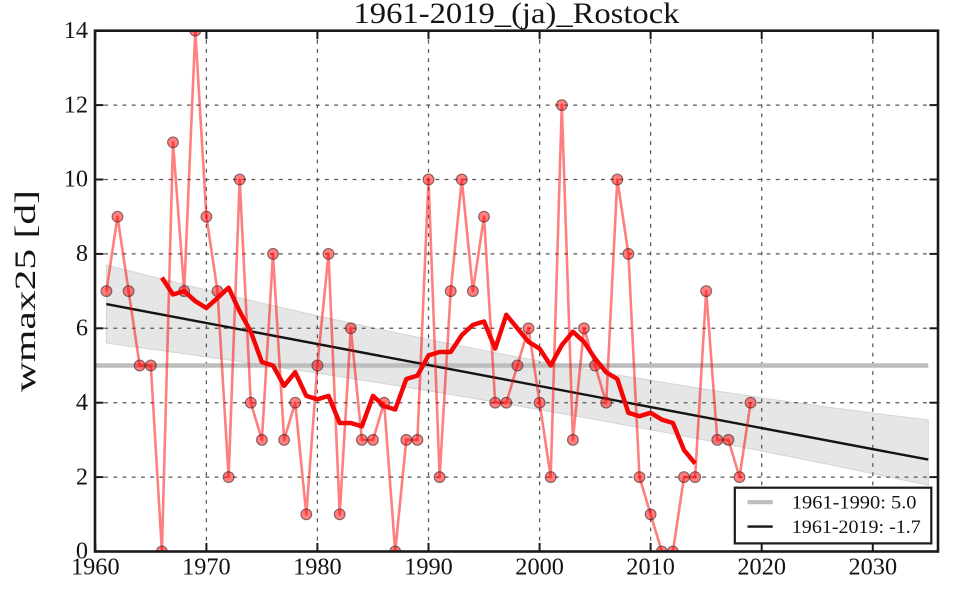 The width and height of the screenshot is (960, 600). What do you see at coordinates (428, 567) in the screenshot?
I see `svg-text: 1990` at bounding box center [428, 567].